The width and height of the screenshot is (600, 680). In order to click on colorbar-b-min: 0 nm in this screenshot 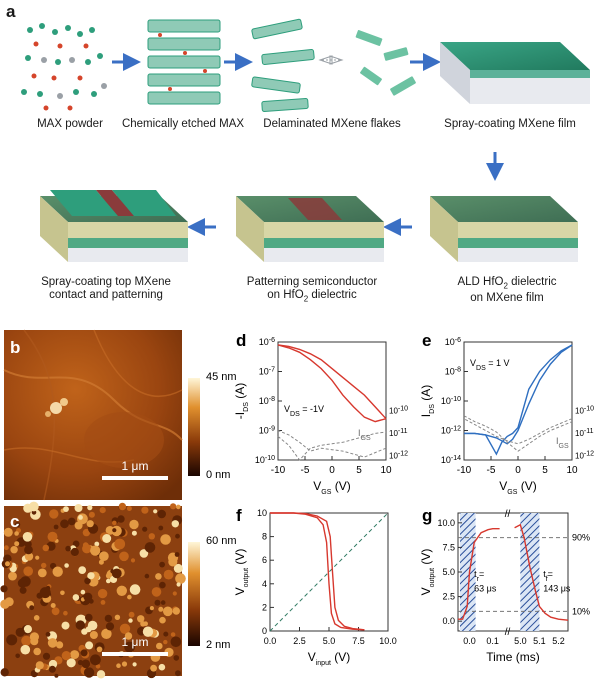, I will do `click(218, 475)`.